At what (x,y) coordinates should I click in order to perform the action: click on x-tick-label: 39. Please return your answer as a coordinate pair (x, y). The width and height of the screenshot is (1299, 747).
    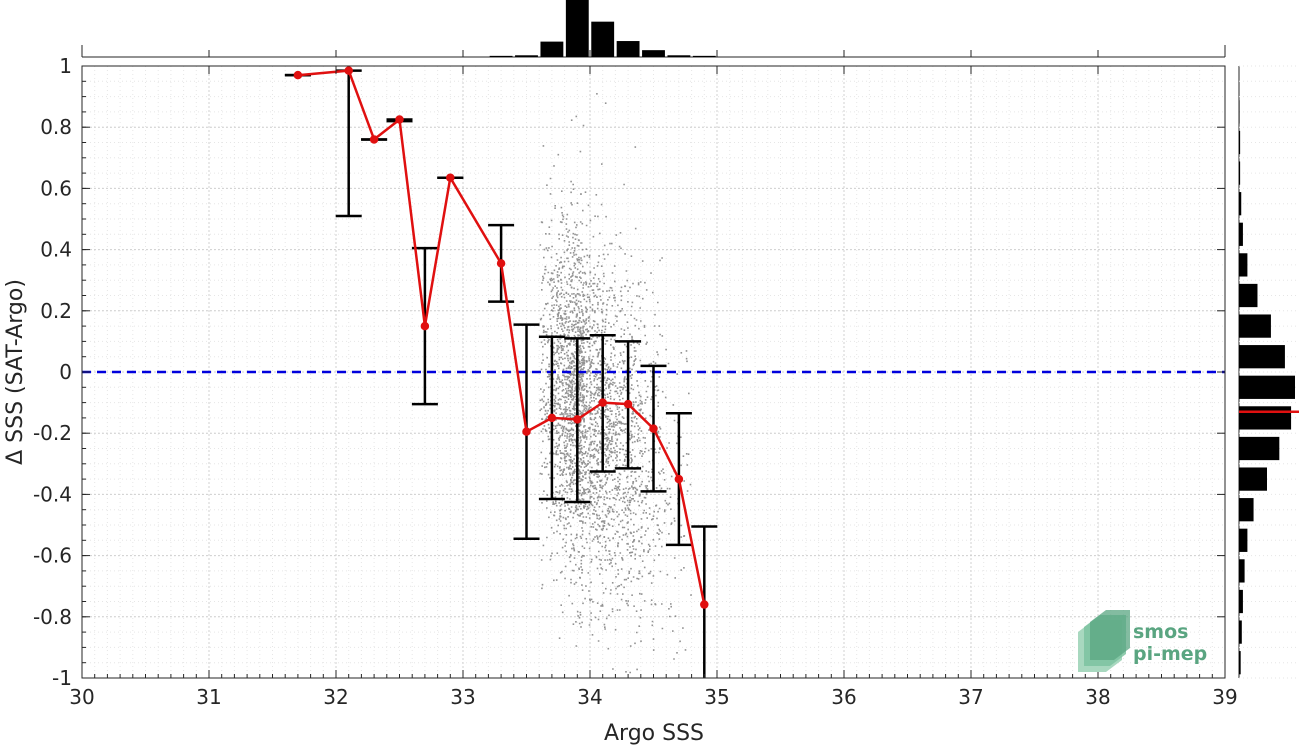
    Looking at the image, I should click on (1224, 697).